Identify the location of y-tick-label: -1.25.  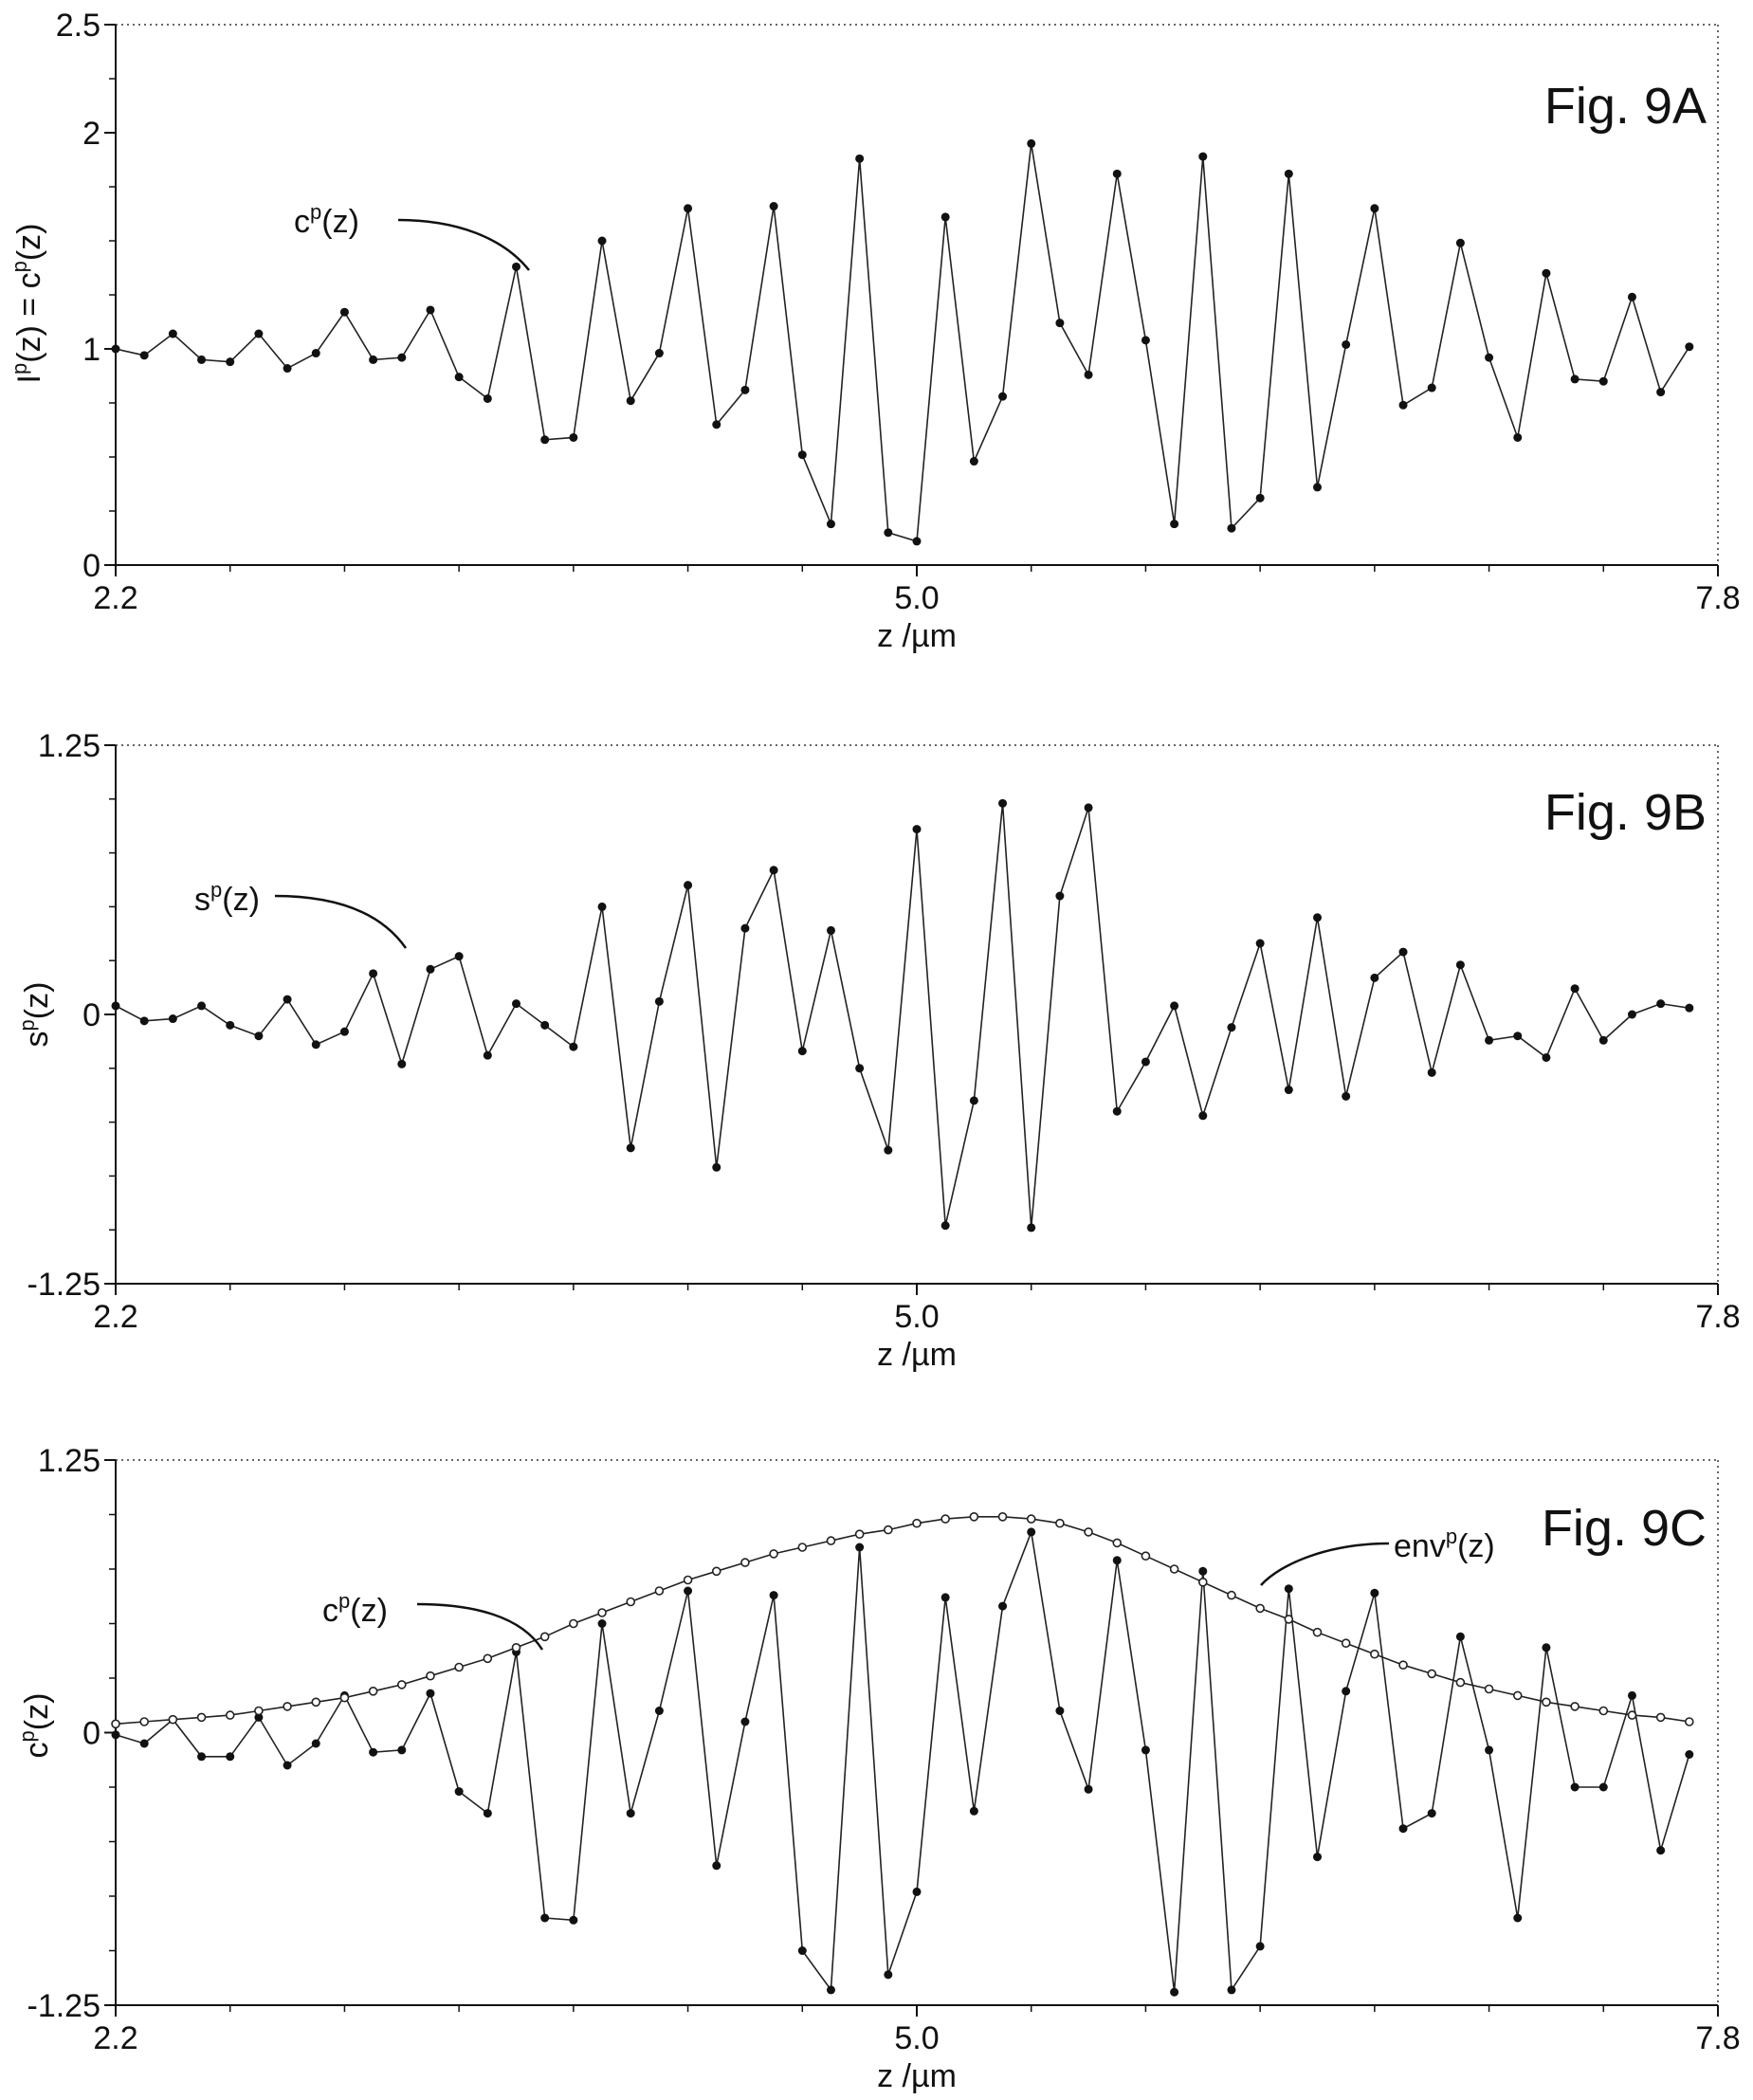
(64, 2006).